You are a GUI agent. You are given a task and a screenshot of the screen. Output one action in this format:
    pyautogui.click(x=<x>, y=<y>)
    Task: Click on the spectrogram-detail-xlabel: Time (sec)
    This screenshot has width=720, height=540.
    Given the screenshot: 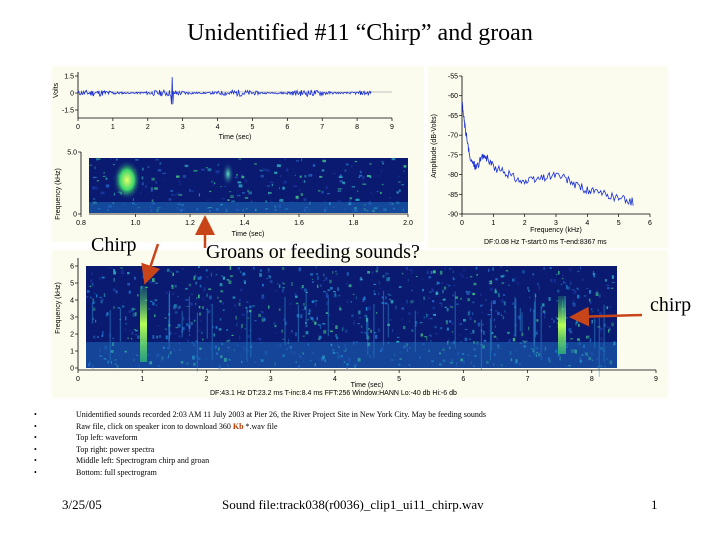 What is the action you would take?
    pyautogui.click(x=248, y=234)
    